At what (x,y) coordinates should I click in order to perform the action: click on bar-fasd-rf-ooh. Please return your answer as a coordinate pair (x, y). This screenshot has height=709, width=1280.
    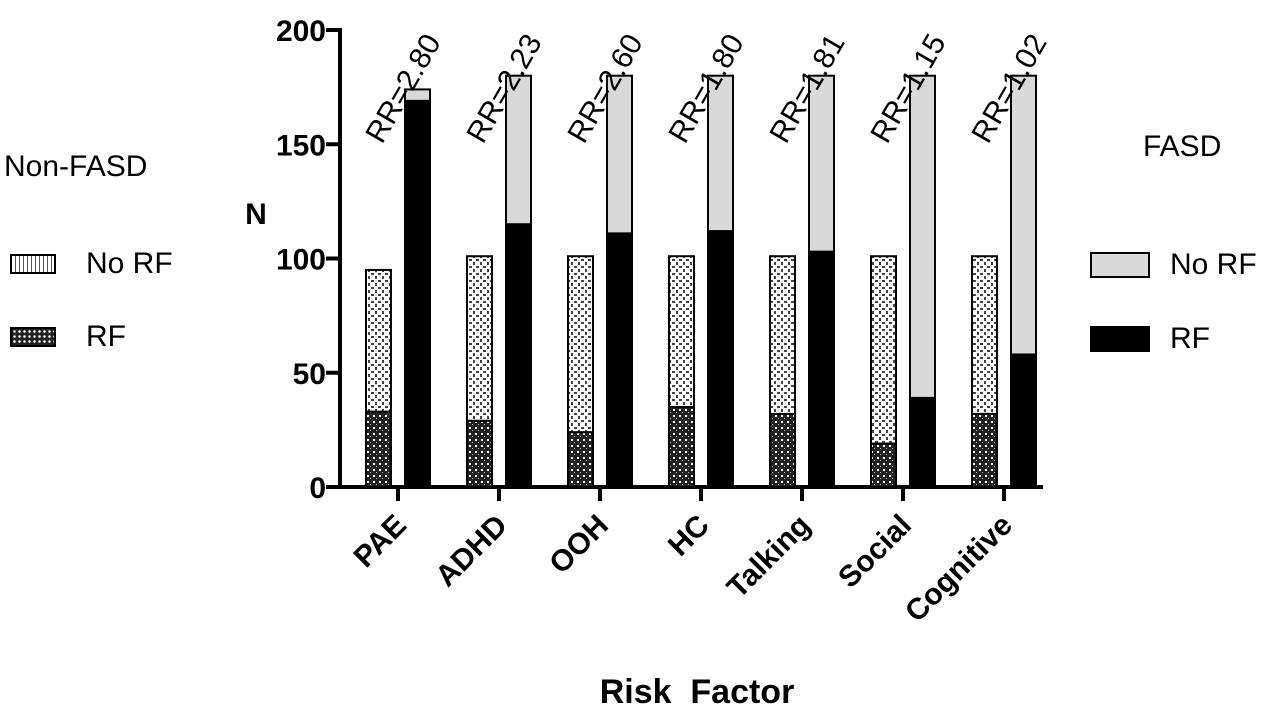
    Looking at the image, I should click on (619, 360).